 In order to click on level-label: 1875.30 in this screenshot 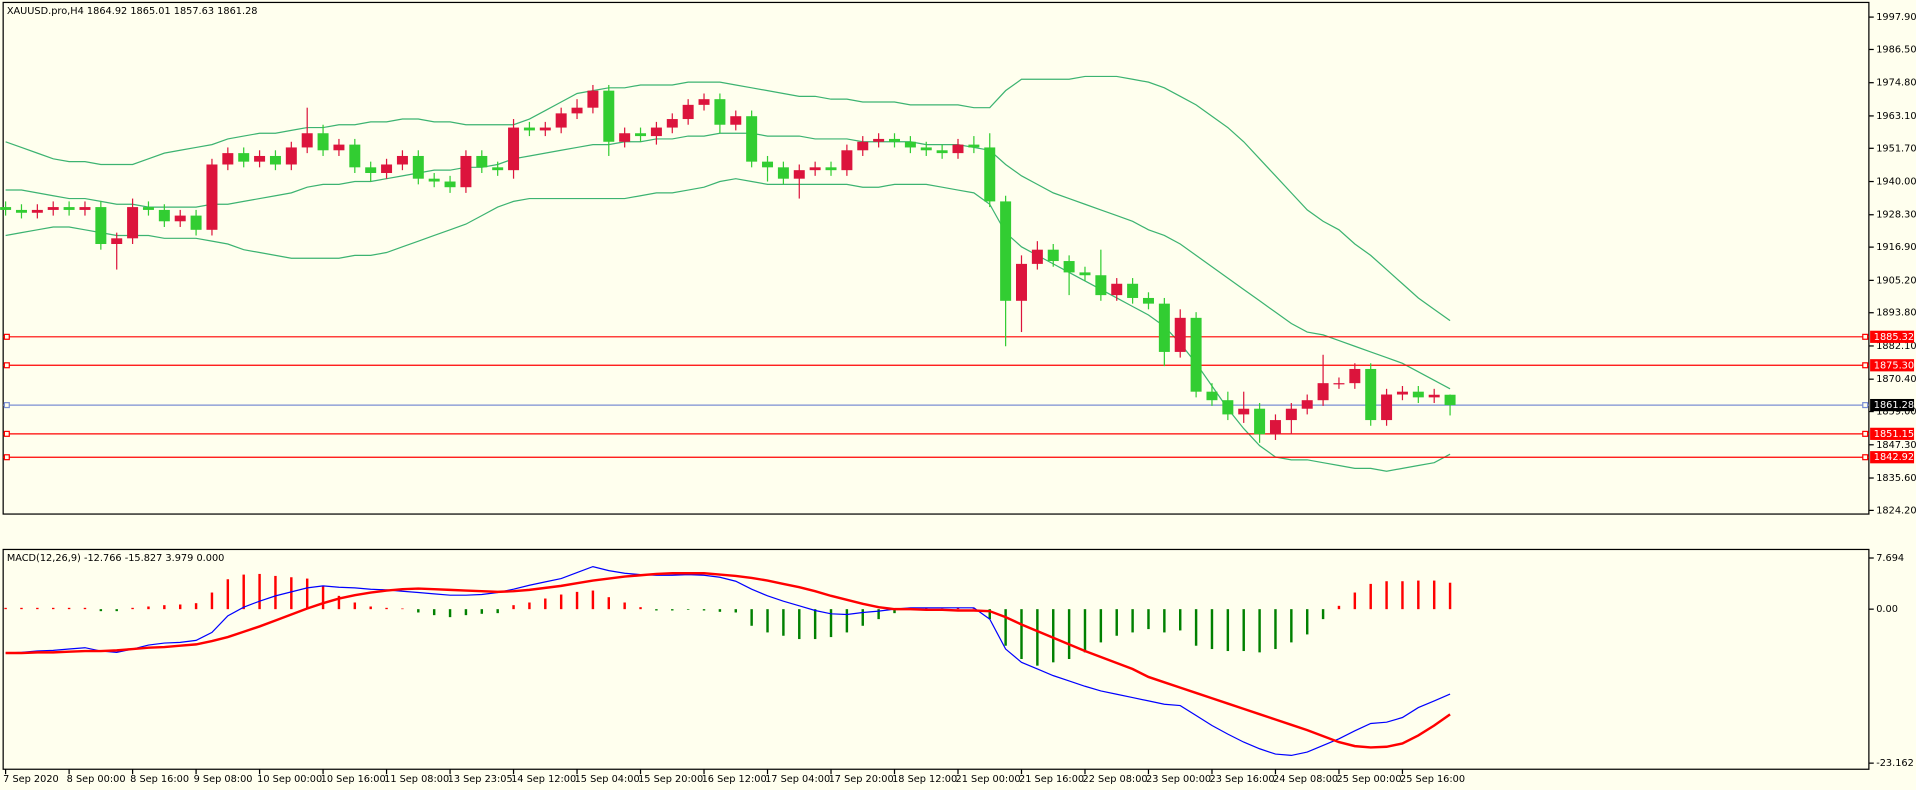, I will do `click(1894, 365)`.